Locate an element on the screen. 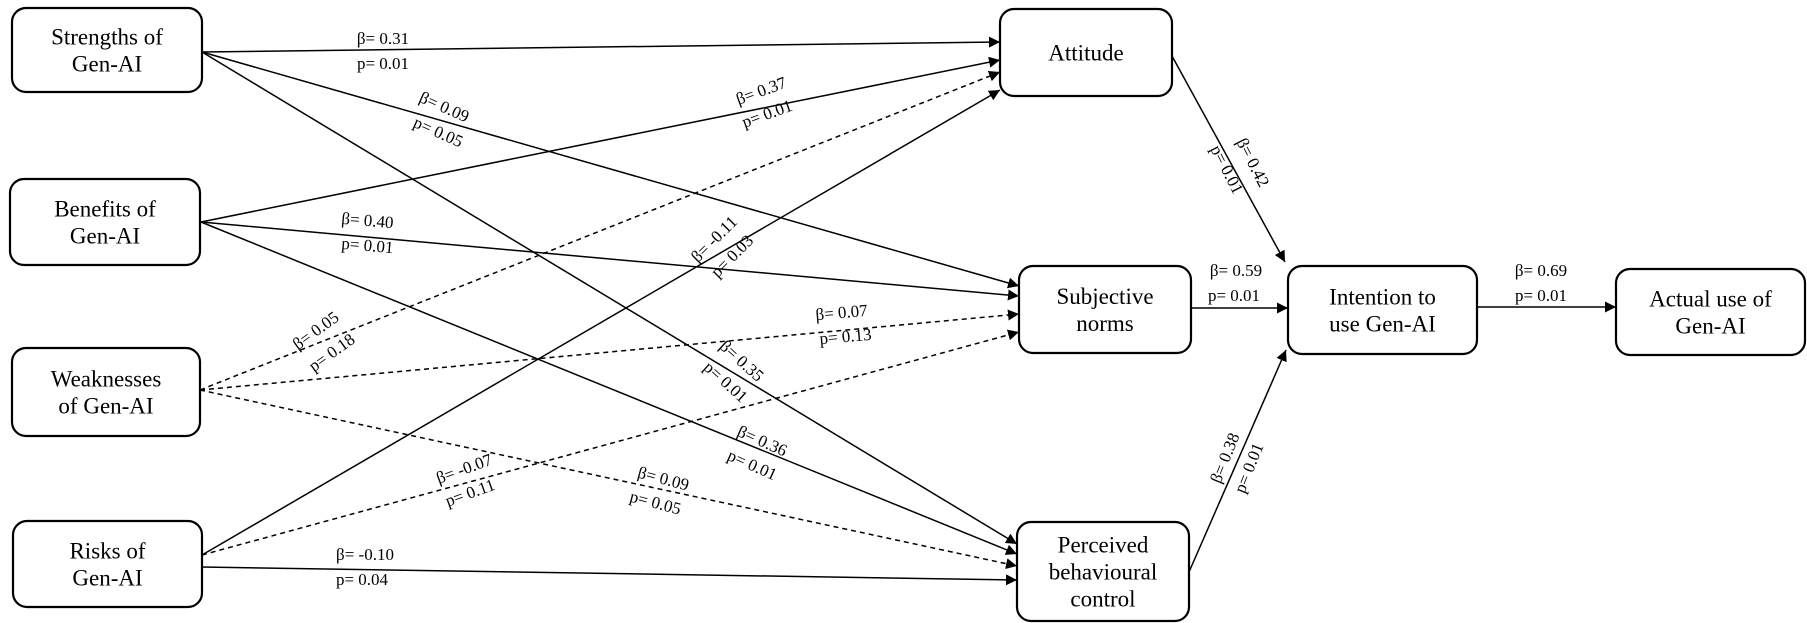  beta-label: β= 0.31 is located at coordinates (383, 38).